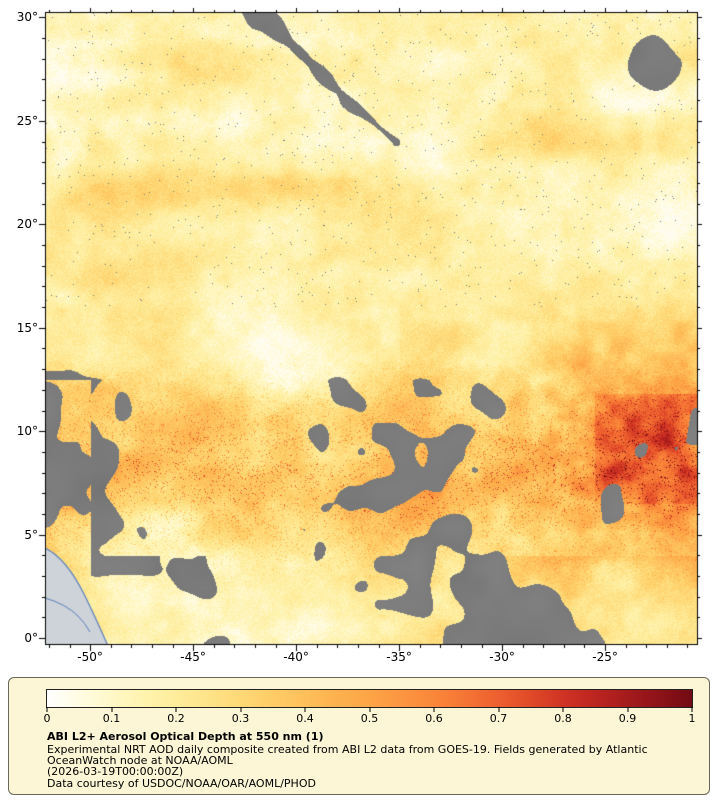  What do you see at coordinates (498, 718) in the screenshot?
I see `colorbar-tick-label: 0.7` at bounding box center [498, 718].